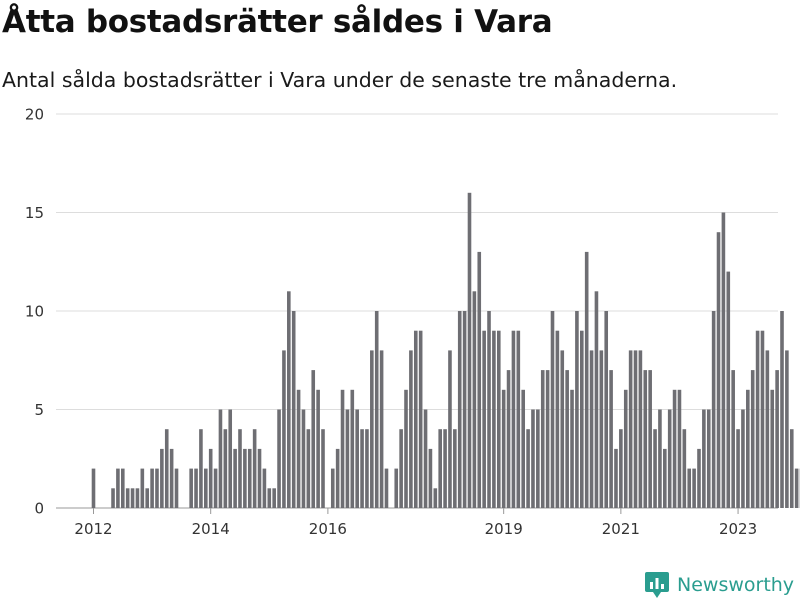 Image resolution: width=800 pixels, height=600 pixels. I want to click on newsworthy-logo-icon, so click(657, 585).